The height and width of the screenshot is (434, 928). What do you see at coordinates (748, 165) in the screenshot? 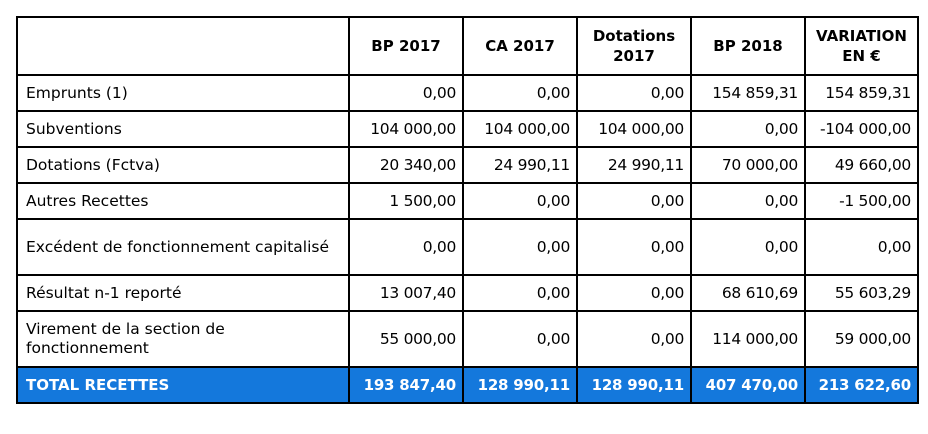
I see `cell-bp-2018: 70 000,00` at bounding box center [748, 165].